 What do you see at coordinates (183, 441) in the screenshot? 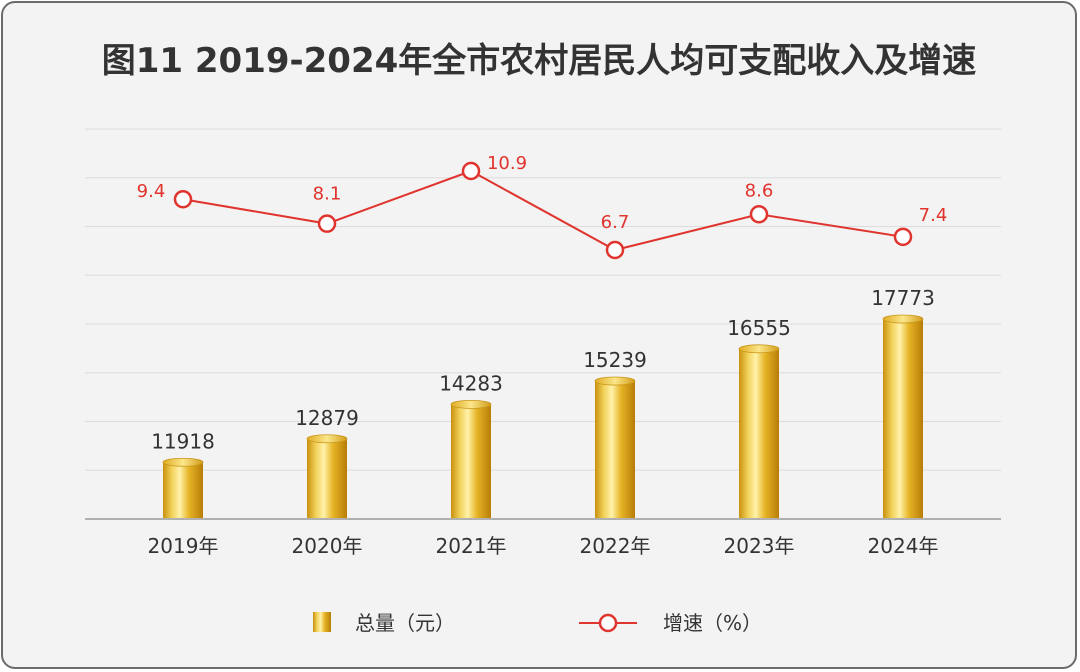
I see `bar-value-label: 11918` at bounding box center [183, 441].